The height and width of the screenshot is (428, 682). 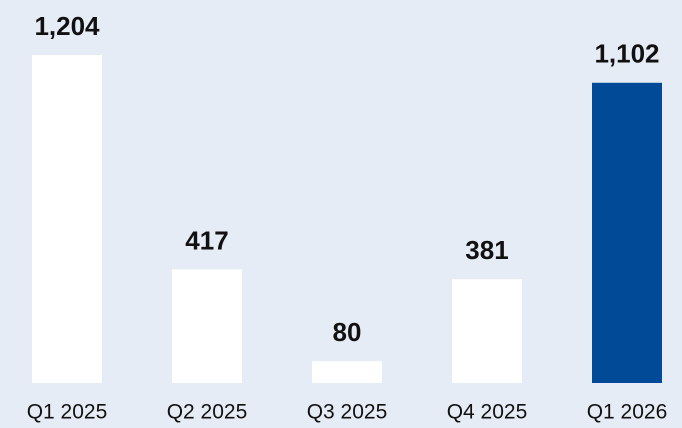 I want to click on value-label: 80, so click(x=347, y=332).